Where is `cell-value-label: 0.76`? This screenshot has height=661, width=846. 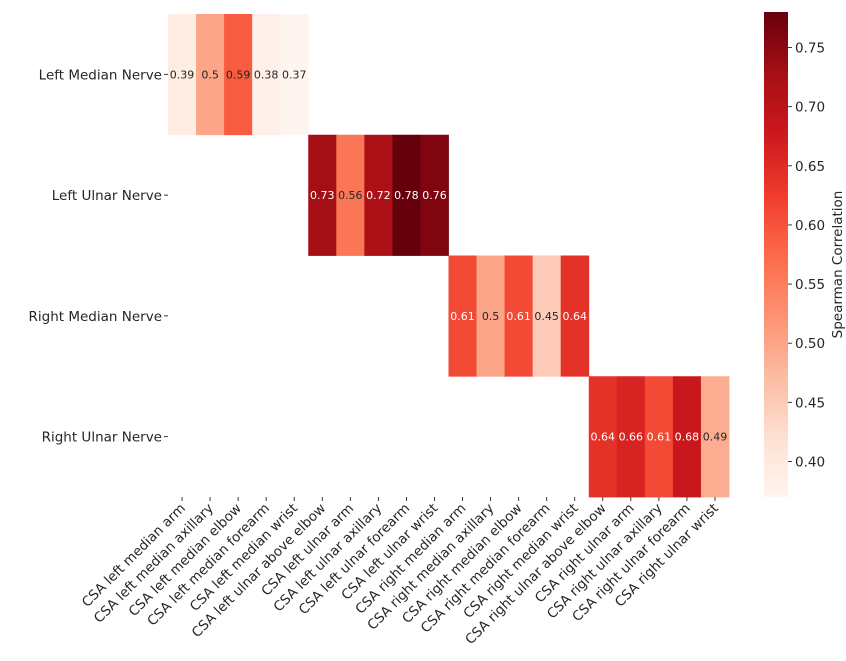 cell-value-label: 0.76 is located at coordinates (434, 195).